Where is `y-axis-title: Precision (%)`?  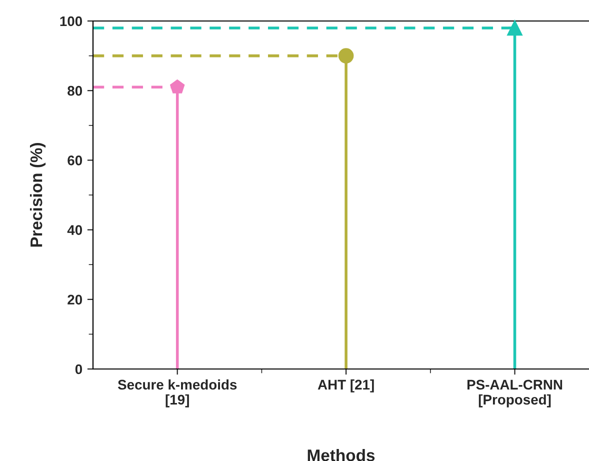
y-axis-title: Precision (%) is located at coordinates (38, 195).